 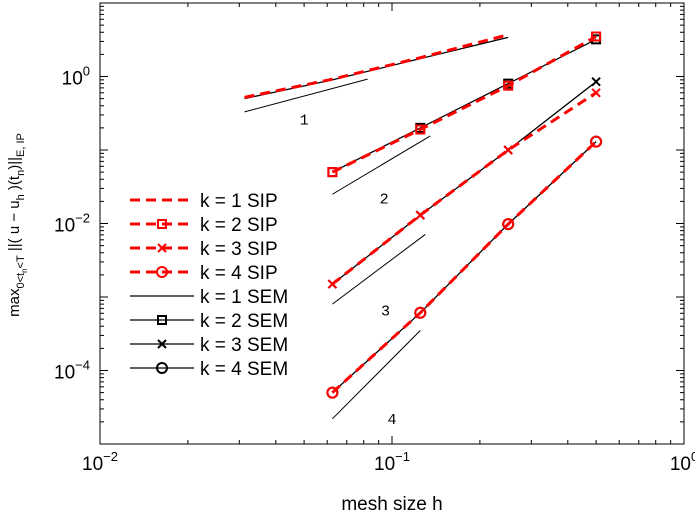 What do you see at coordinates (21, 197) in the screenshot?
I see `y-label-norm-sub: h` at bounding box center [21, 197].